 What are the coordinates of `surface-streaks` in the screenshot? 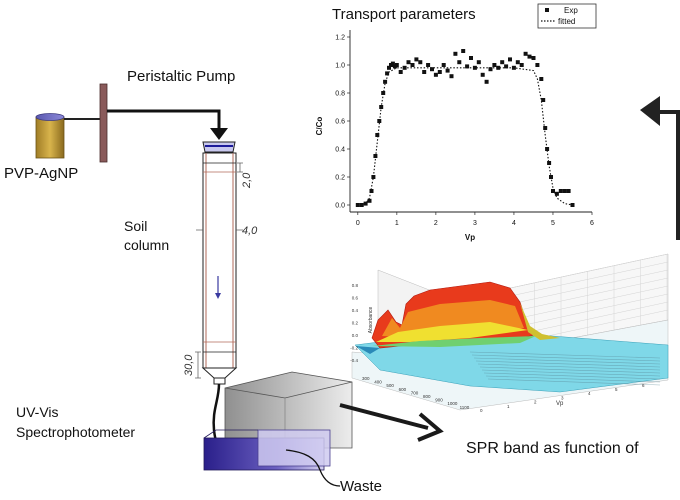 It's located at (565, 368).